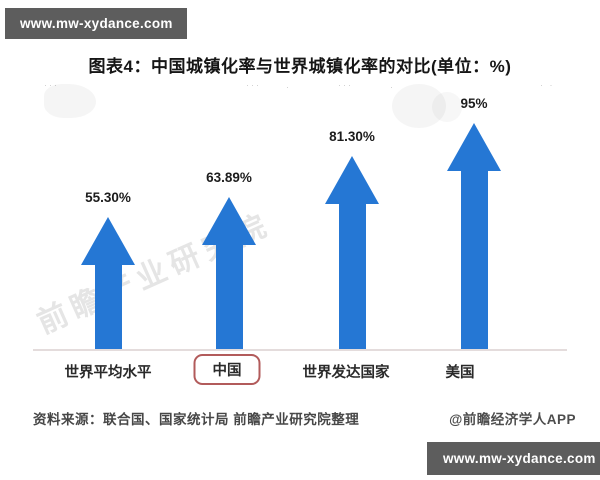 The image size is (600, 480). What do you see at coordinates (447, 107) in the screenshot?
I see `ghost-logo-right-small` at bounding box center [447, 107].